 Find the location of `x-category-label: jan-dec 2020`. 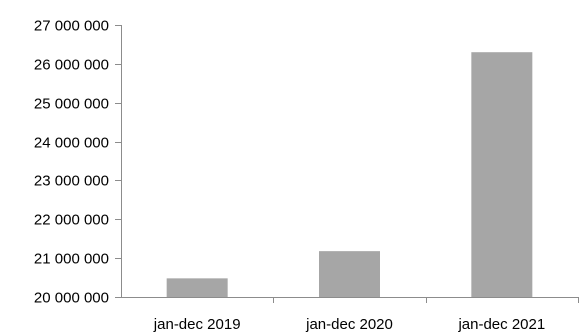

x-category-label: jan-dec 2020 is located at coordinates (349, 324).